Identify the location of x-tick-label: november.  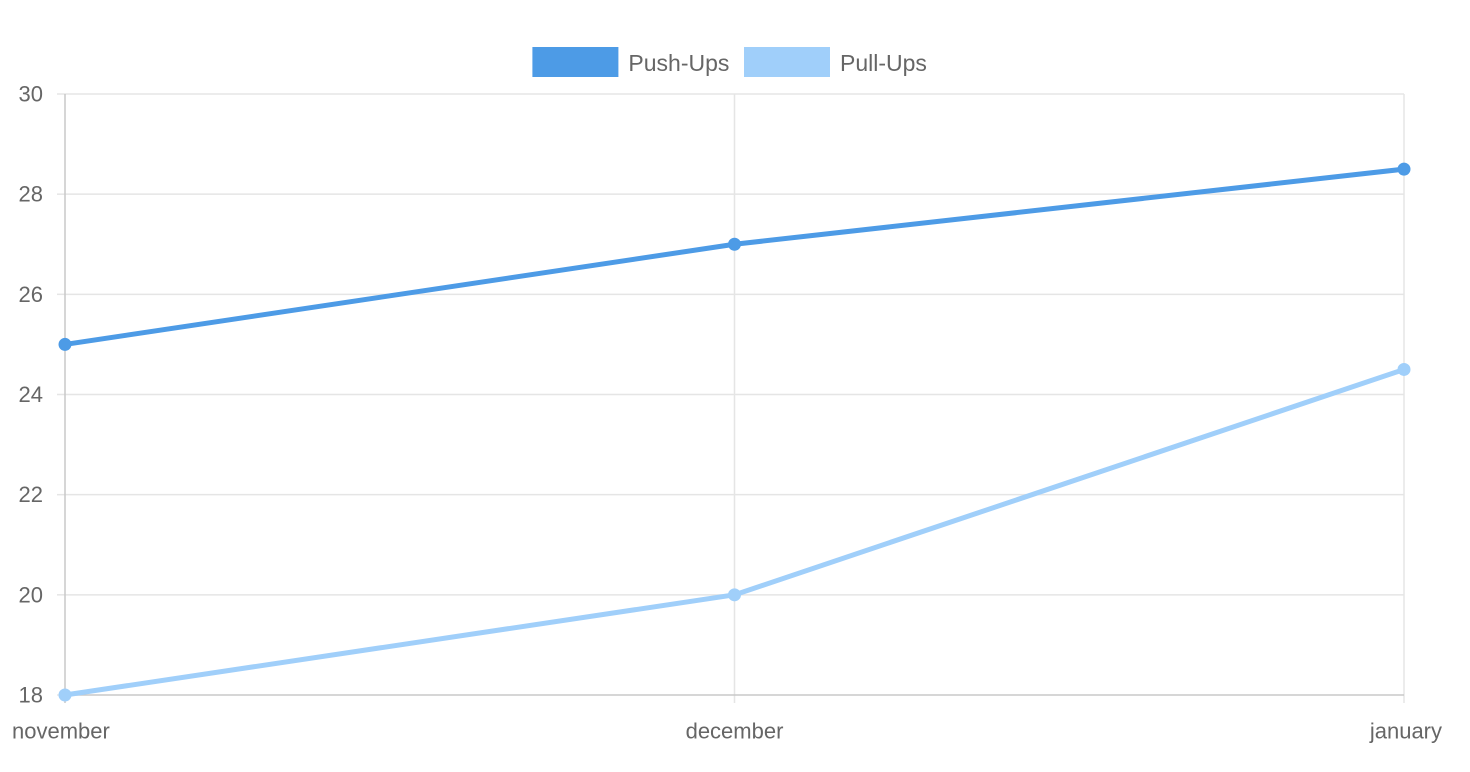
(61, 731).